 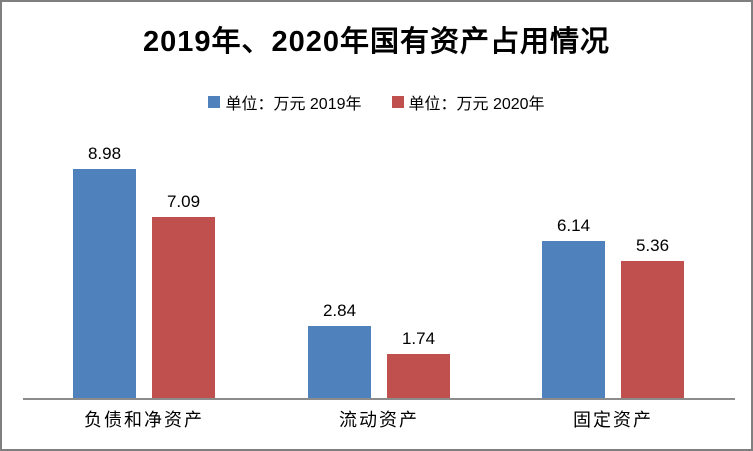 What do you see at coordinates (613, 420) in the screenshot?
I see `category-label: 固定资产` at bounding box center [613, 420].